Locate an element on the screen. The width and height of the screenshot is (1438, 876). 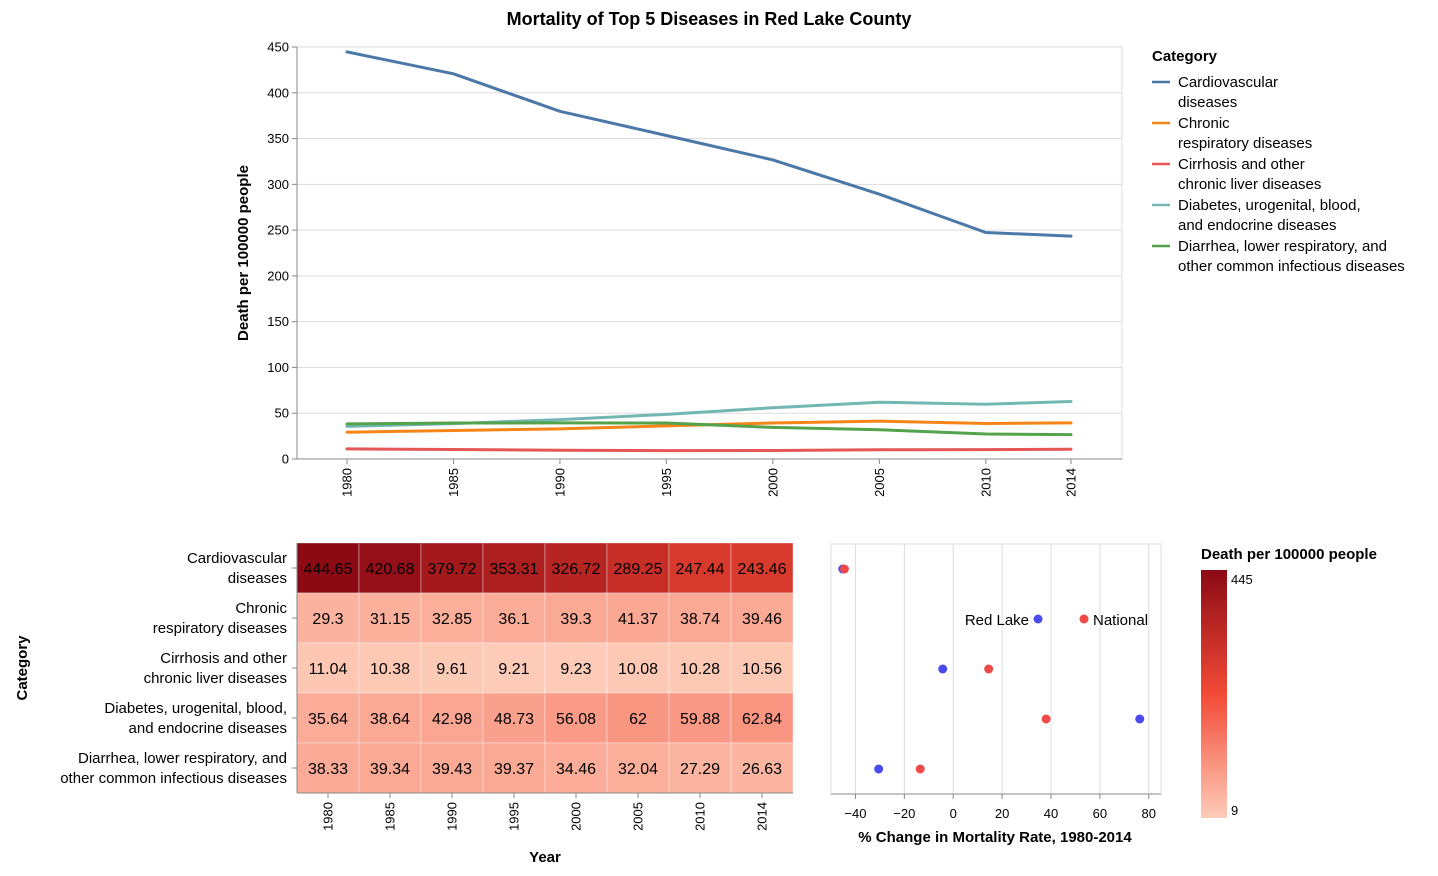
heatmap-cell-label: 38.33 is located at coordinates (328, 769).